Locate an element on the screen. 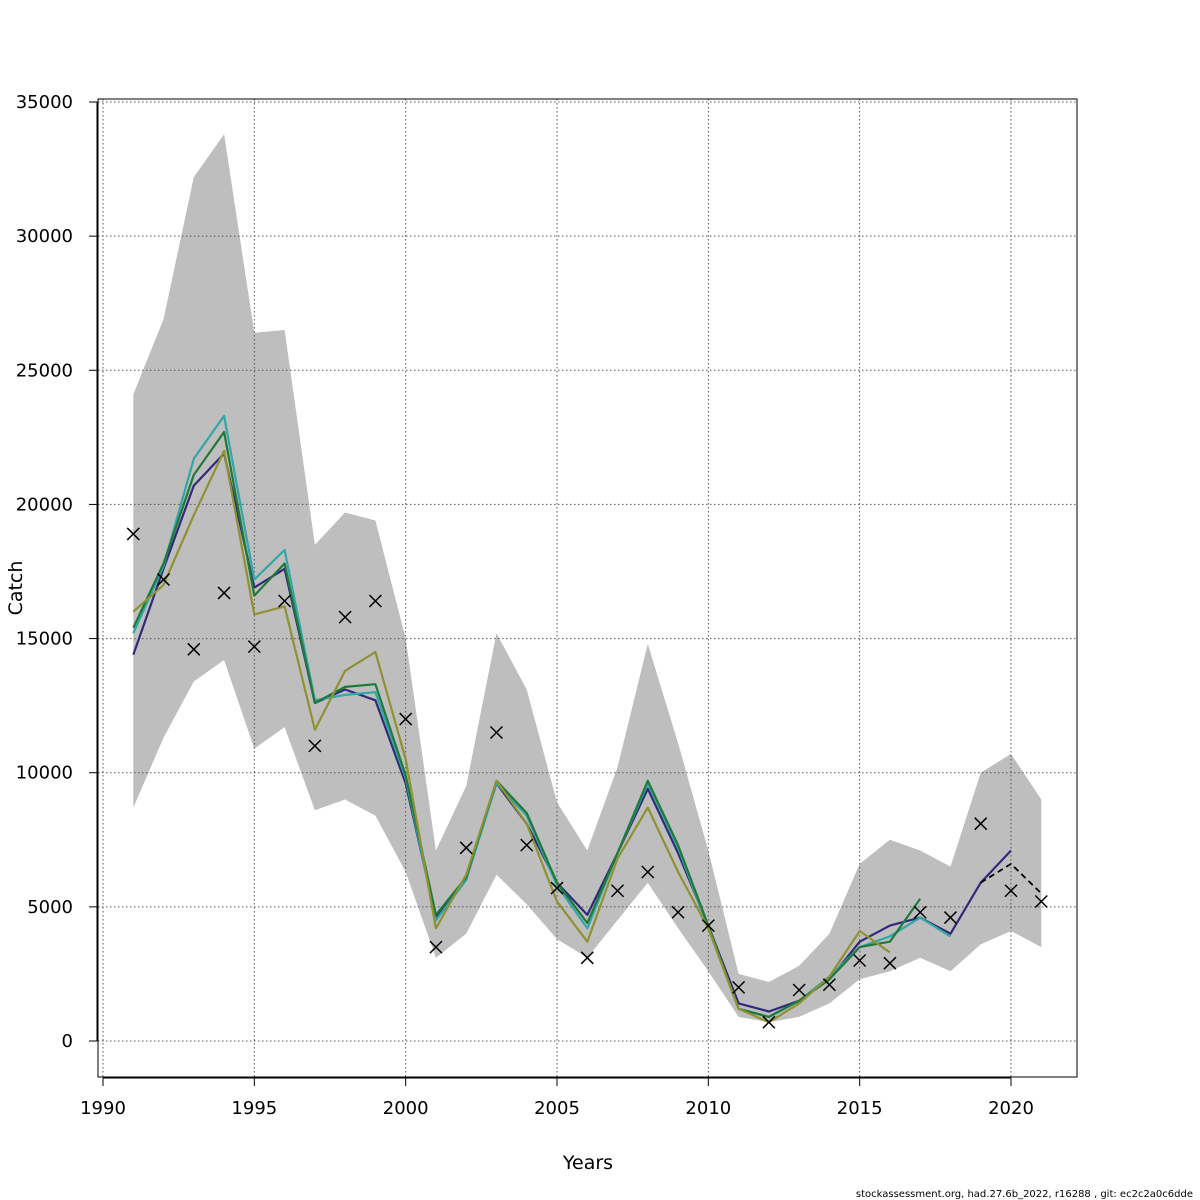  y-tick-label: 35000 is located at coordinates (44, 102).